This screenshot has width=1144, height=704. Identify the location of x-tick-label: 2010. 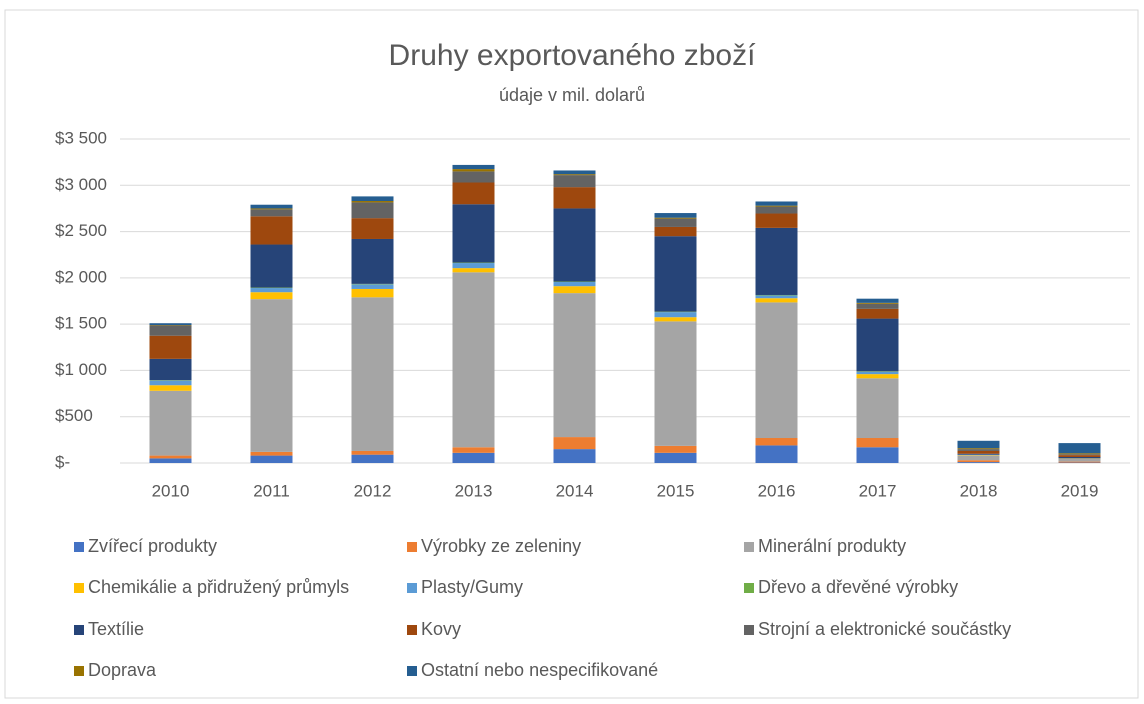
(171, 490).